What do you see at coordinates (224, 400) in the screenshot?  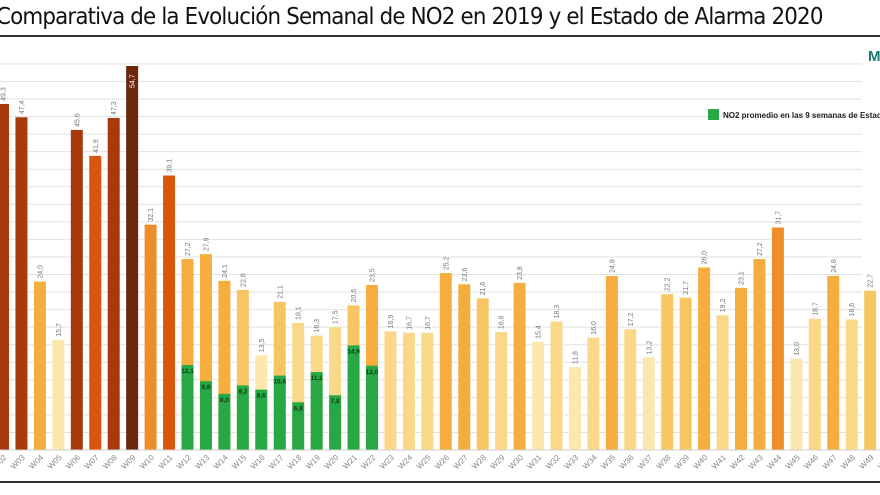 I see `green-data-label: 8,0` at bounding box center [224, 400].